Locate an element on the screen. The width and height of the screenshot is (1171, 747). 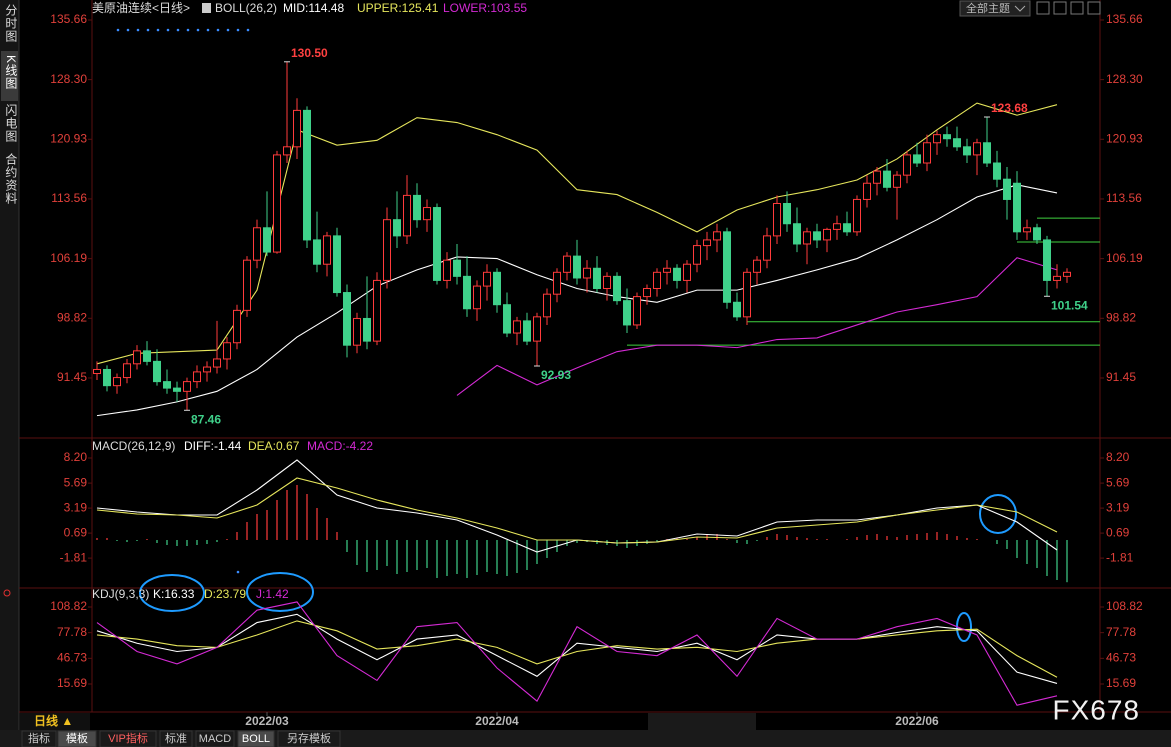
legend-entry: LOWER:103.55 is located at coordinates (485, 8).